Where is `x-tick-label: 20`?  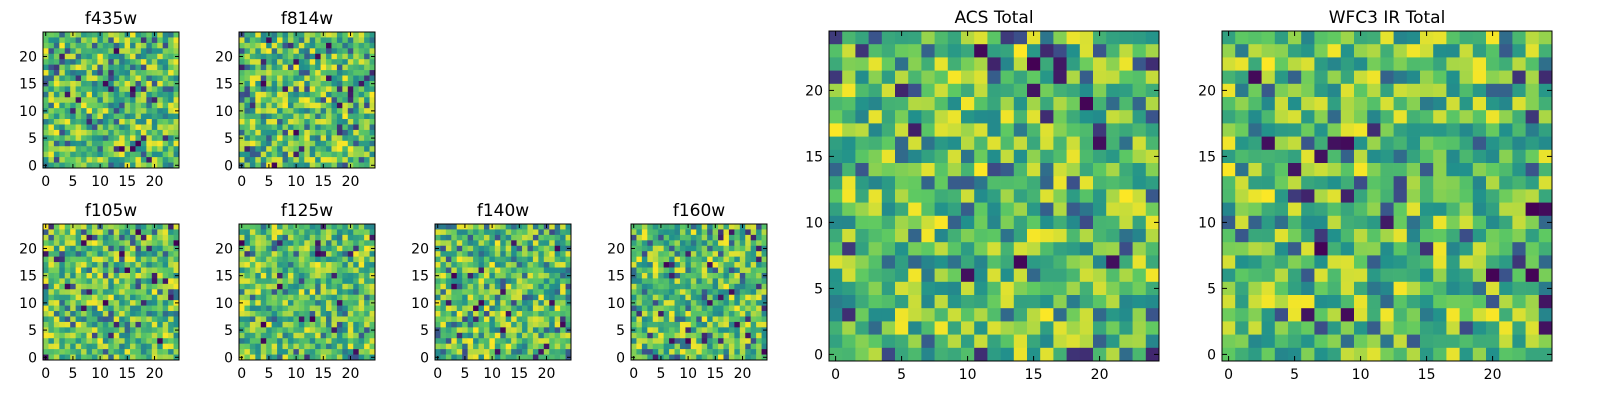
x-tick-label: 20 is located at coordinates (351, 374).